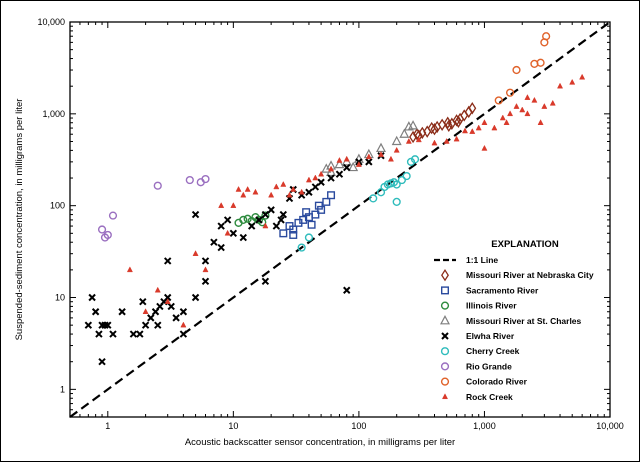 The height and width of the screenshot is (462, 640). Describe the element at coordinates (107, 426) in the screenshot. I see `x-tick-label: 1` at that location.